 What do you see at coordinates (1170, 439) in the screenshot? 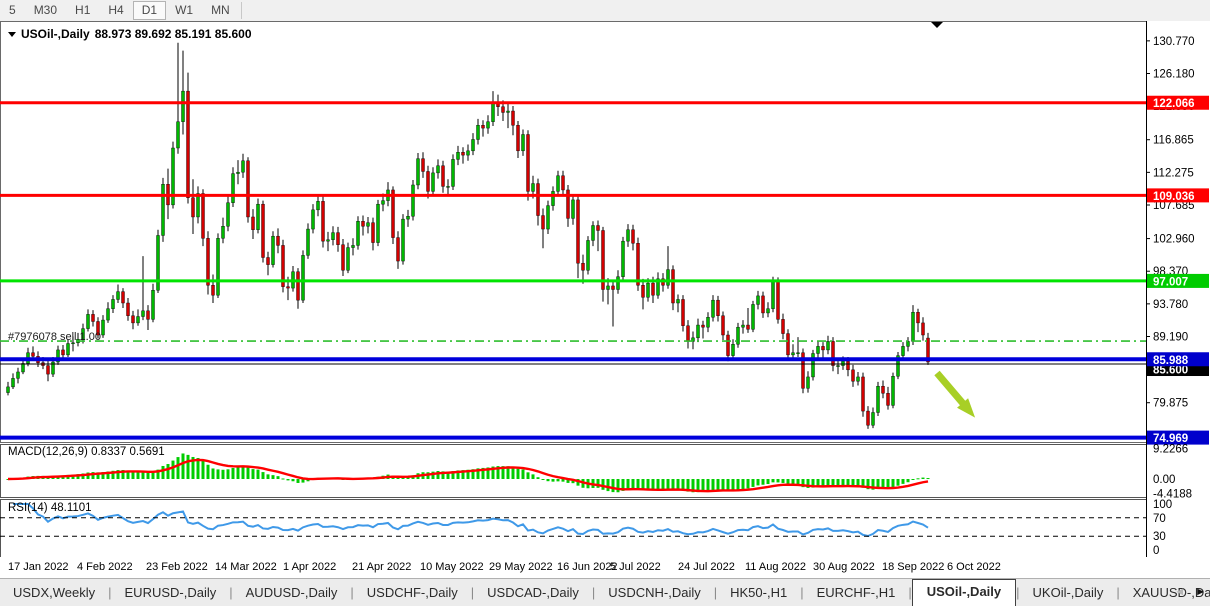
I see `svg-text: 74.969` at bounding box center [1170, 439].